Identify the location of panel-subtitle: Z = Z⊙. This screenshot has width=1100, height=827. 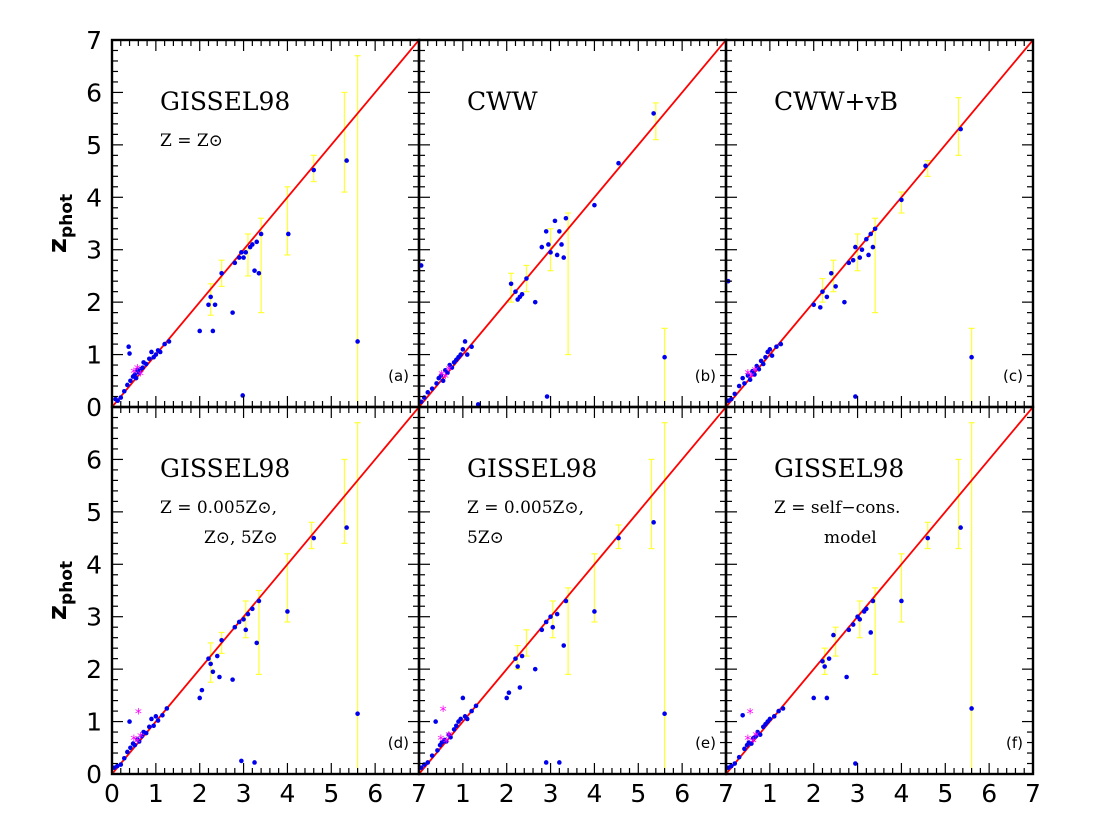
(191, 141).